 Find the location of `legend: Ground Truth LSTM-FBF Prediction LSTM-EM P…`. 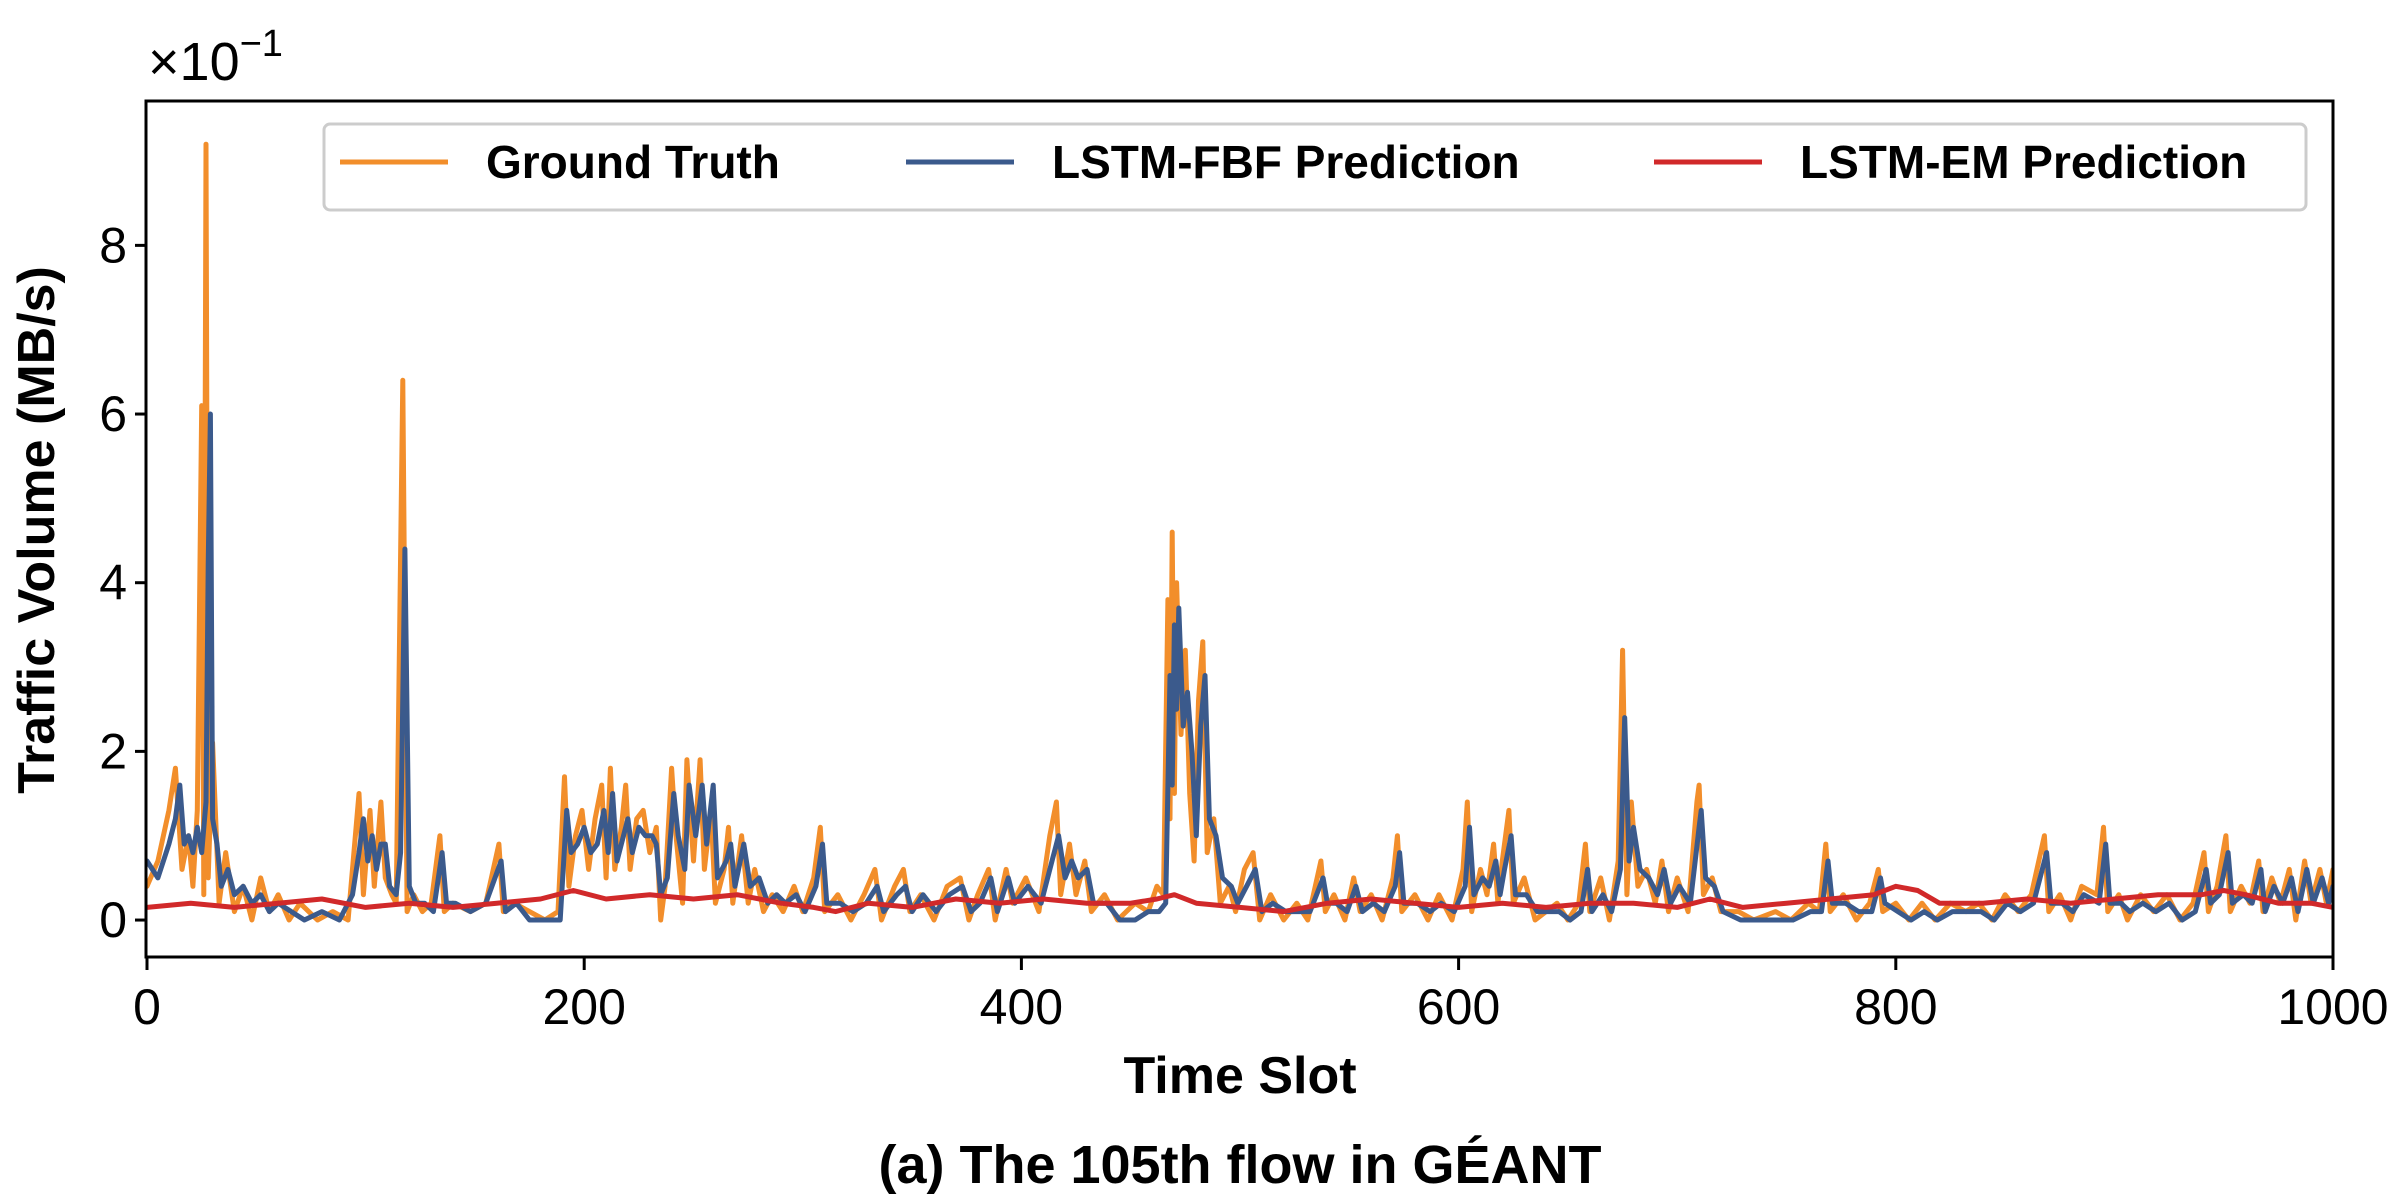

legend: Ground Truth LSTM-FBF Prediction LSTM-EM P… is located at coordinates (1315, 167).